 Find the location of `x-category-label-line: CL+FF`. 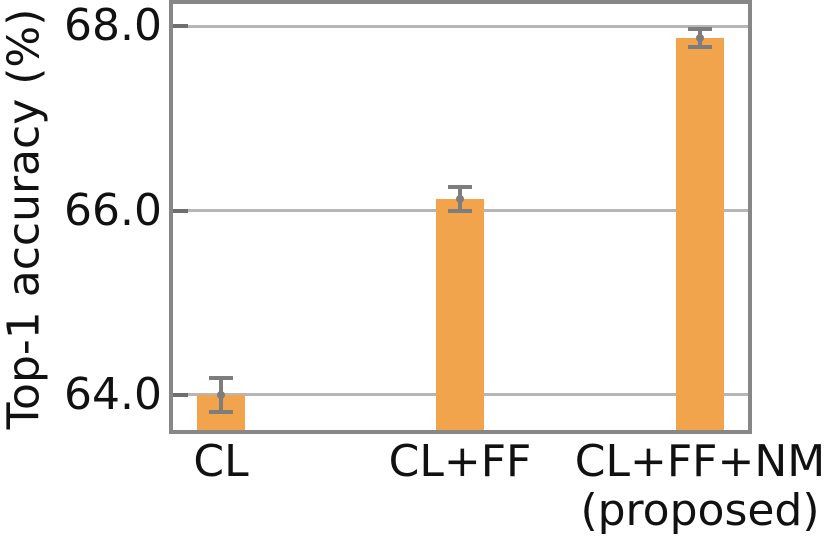

x-category-label-line: CL+FF is located at coordinates (460, 461).